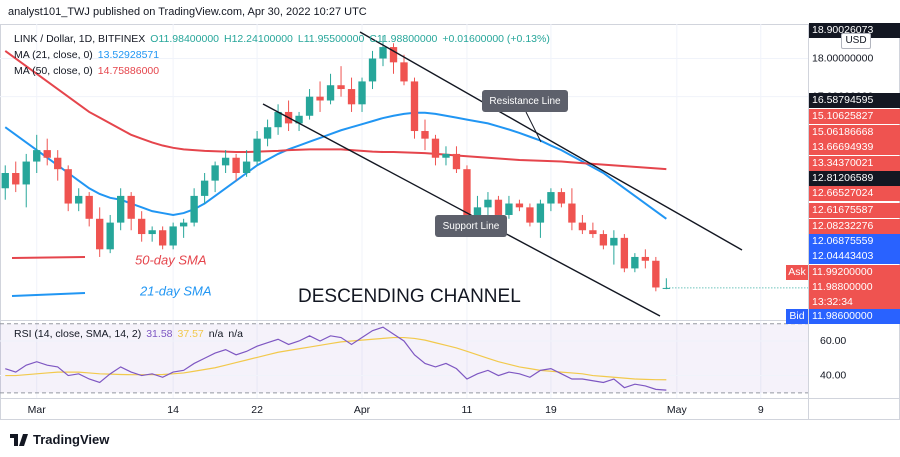  What do you see at coordinates (854, 210) in the screenshot?
I see `price-label: 12.61675587` at bounding box center [854, 210].